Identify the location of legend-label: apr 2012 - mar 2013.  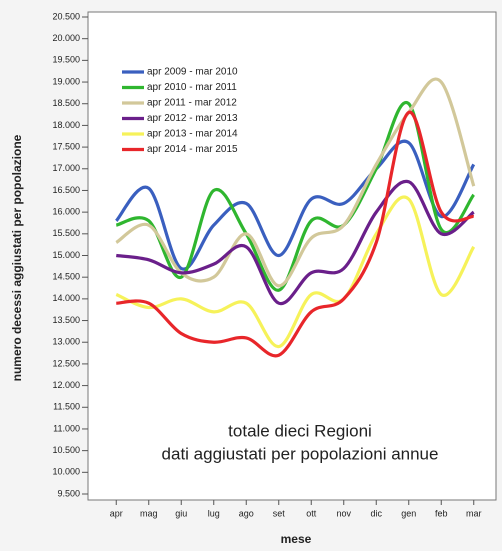
(192, 118).